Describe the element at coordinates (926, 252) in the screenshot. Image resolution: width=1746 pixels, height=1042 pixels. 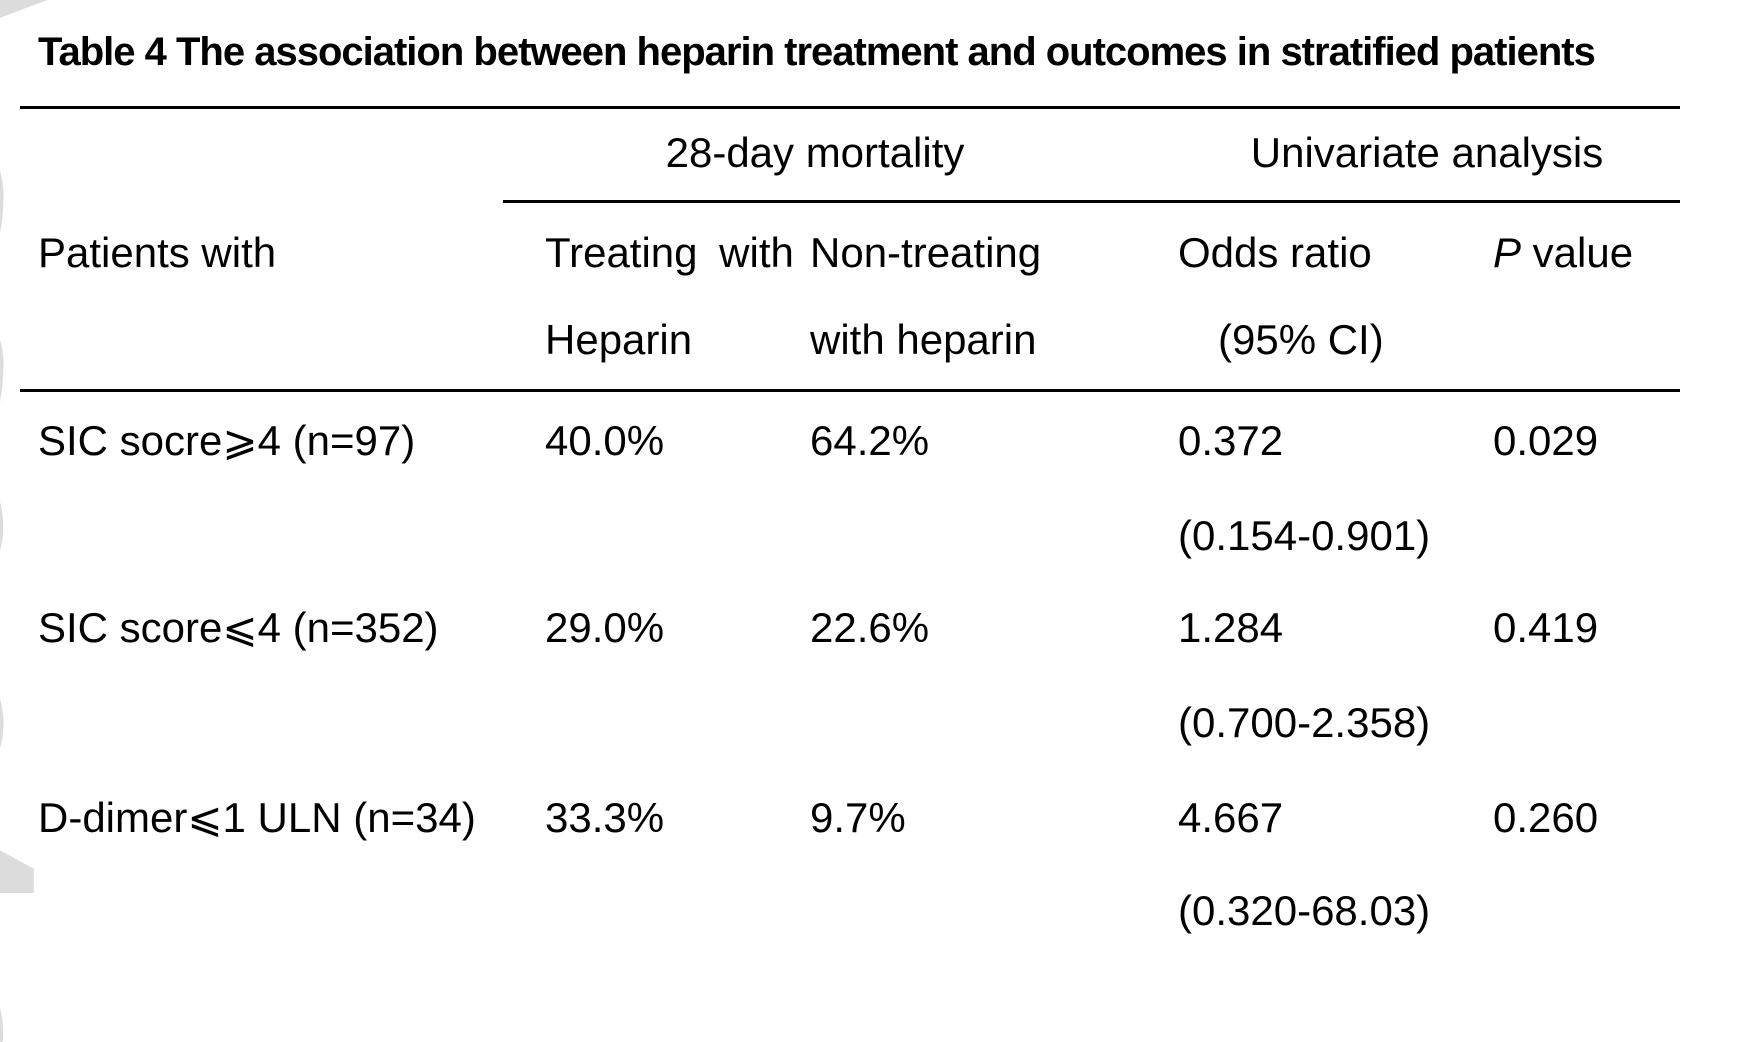
I see `column-header-non-treating: Non-treating` at that location.